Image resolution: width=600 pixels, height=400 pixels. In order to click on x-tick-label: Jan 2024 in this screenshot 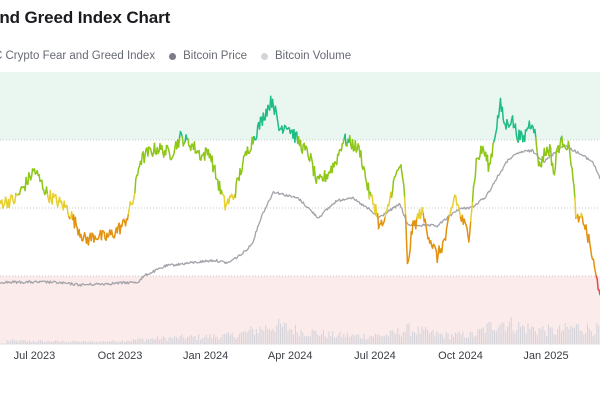, I will do `click(205, 356)`.